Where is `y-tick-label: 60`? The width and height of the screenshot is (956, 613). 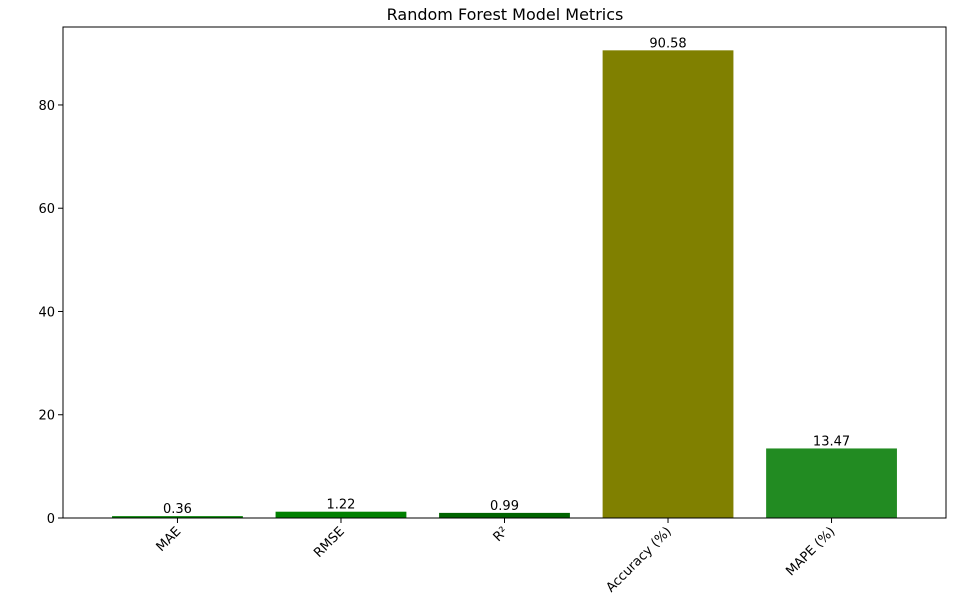
y-tick-label: 60 is located at coordinates (46, 209).